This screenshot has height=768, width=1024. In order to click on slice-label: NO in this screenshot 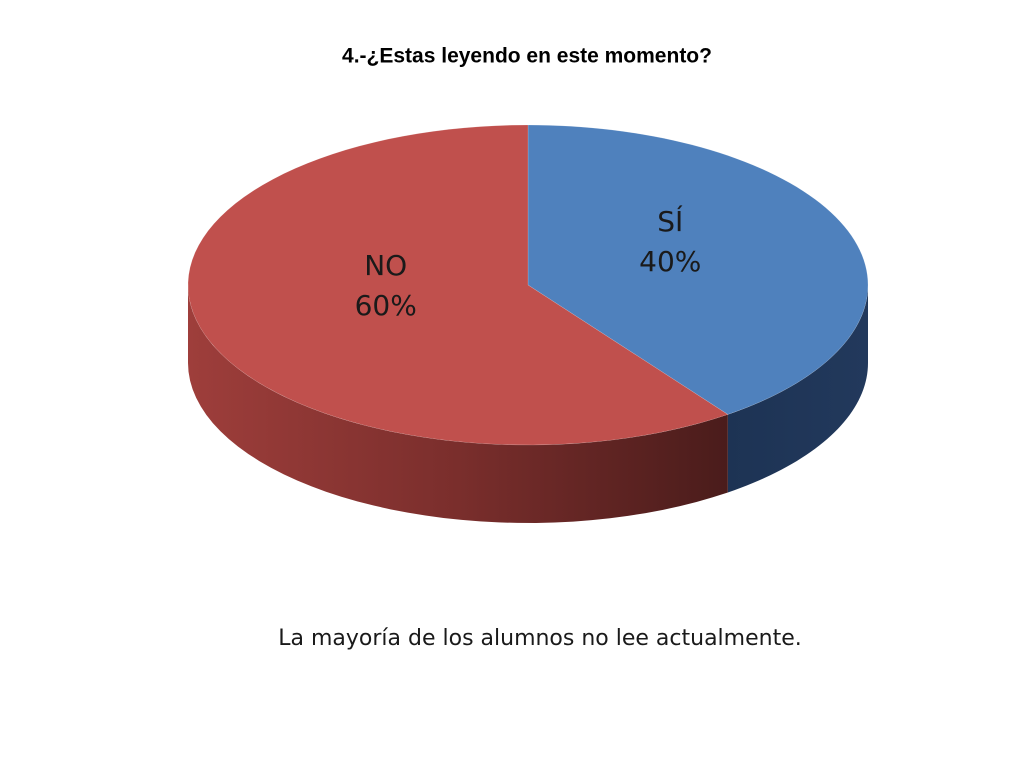, I will do `click(385, 265)`.